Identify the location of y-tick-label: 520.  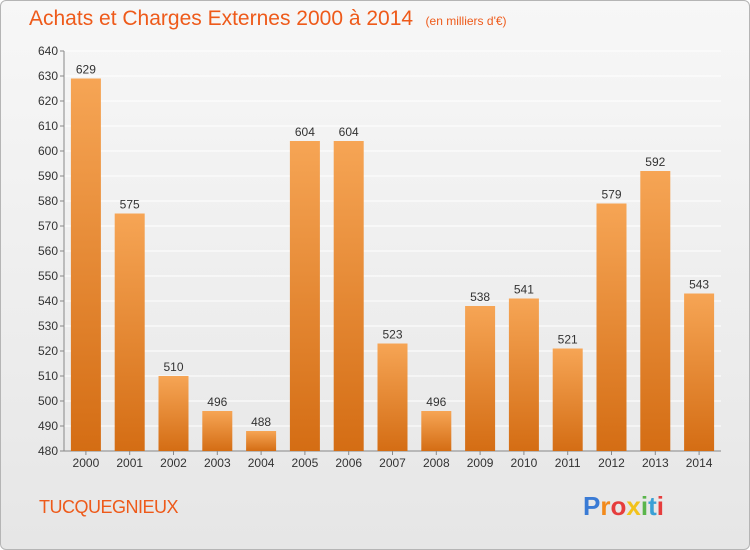
(48, 351).